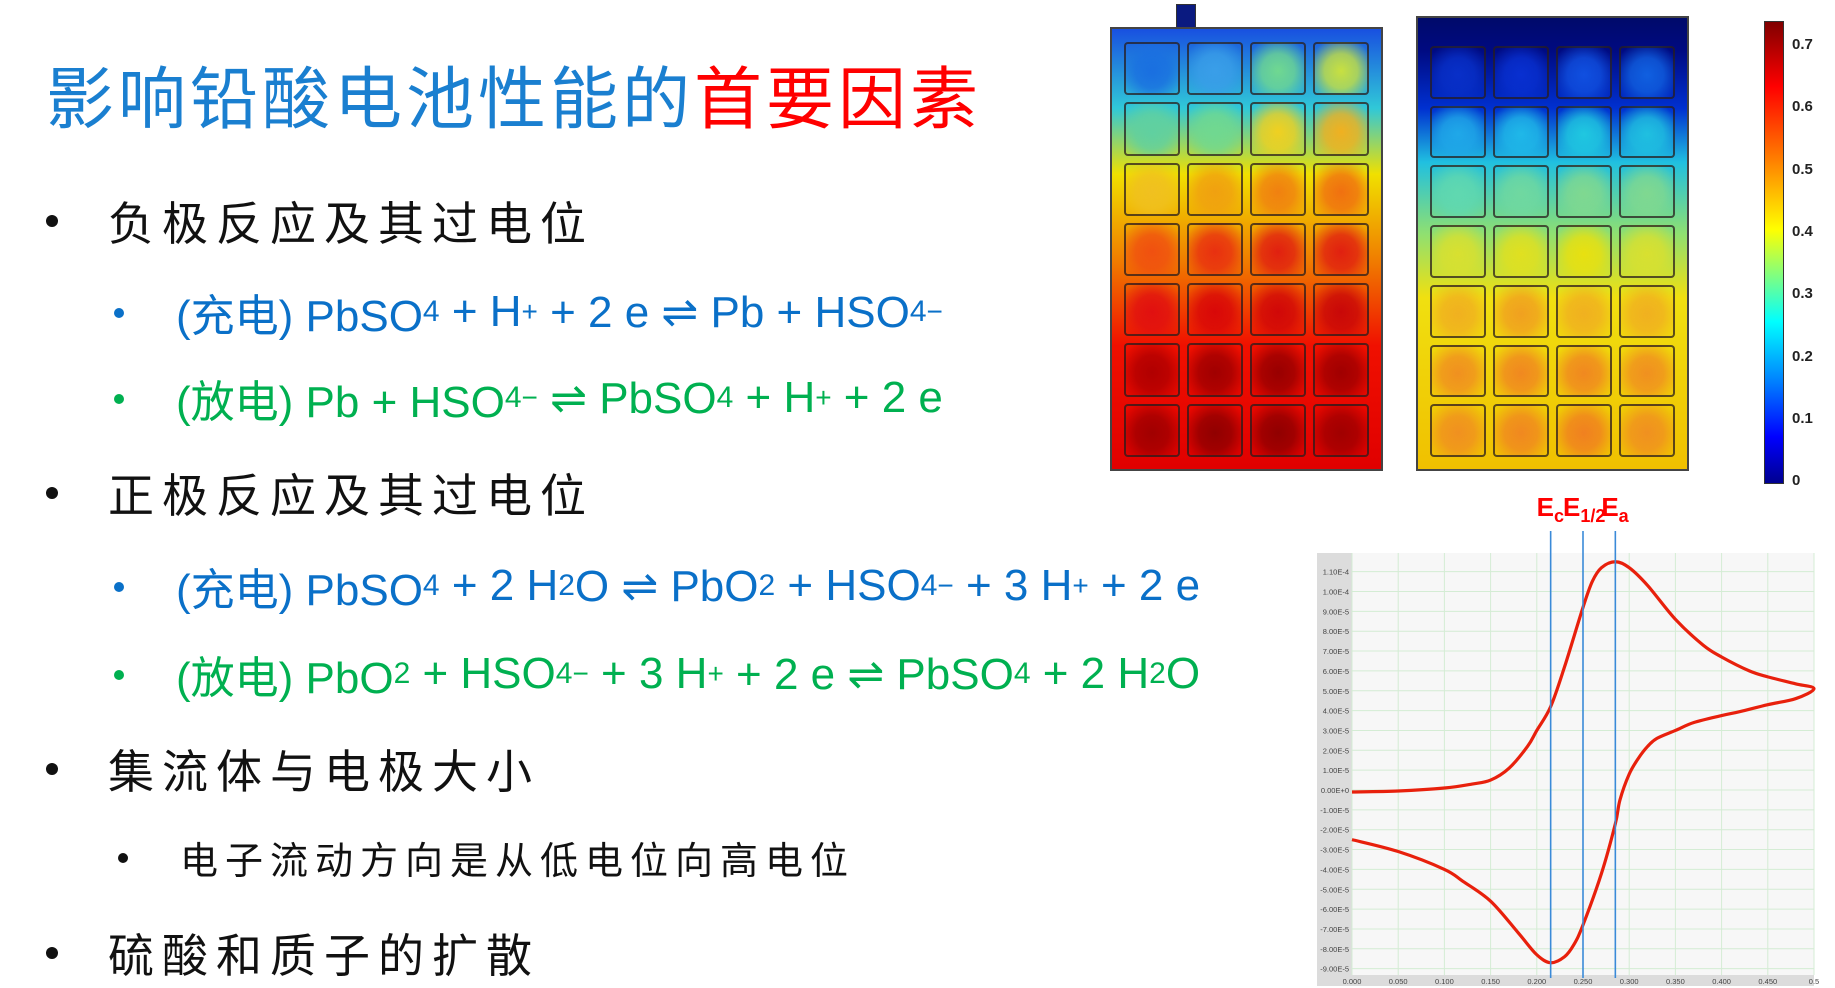  I want to click on y-tick-label: -4.00E-5, so click(1334, 869).